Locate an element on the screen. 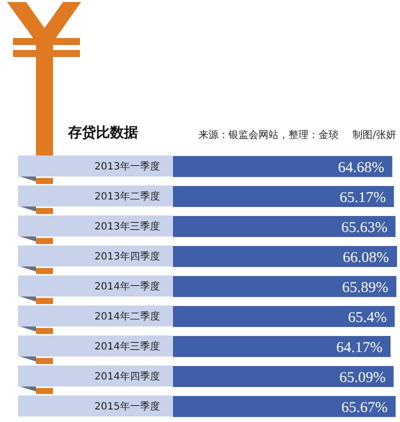 The height and width of the screenshot is (422, 400). y-tick-label: 2015年一季度 is located at coordinates (127, 406).